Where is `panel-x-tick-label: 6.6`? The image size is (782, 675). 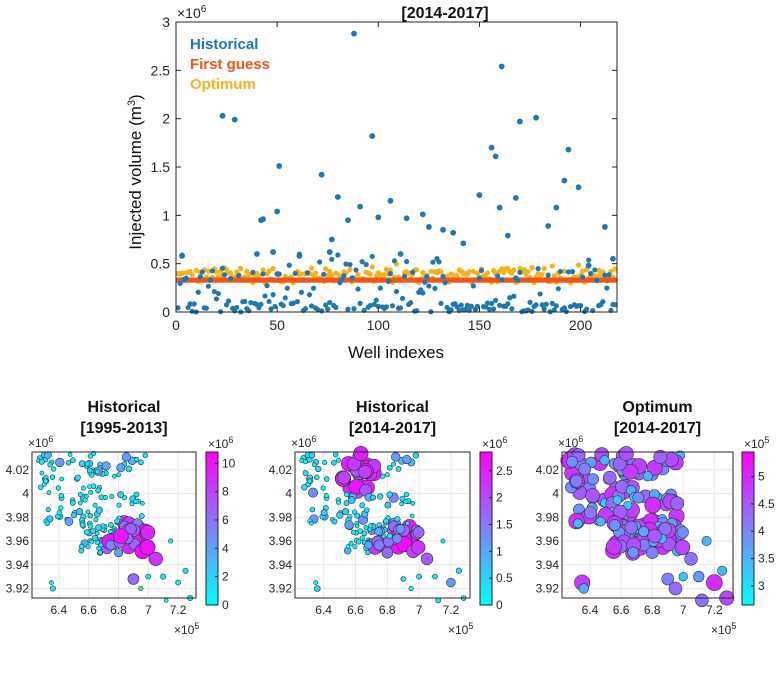
panel-x-tick-label: 6.6 is located at coordinates (621, 610).